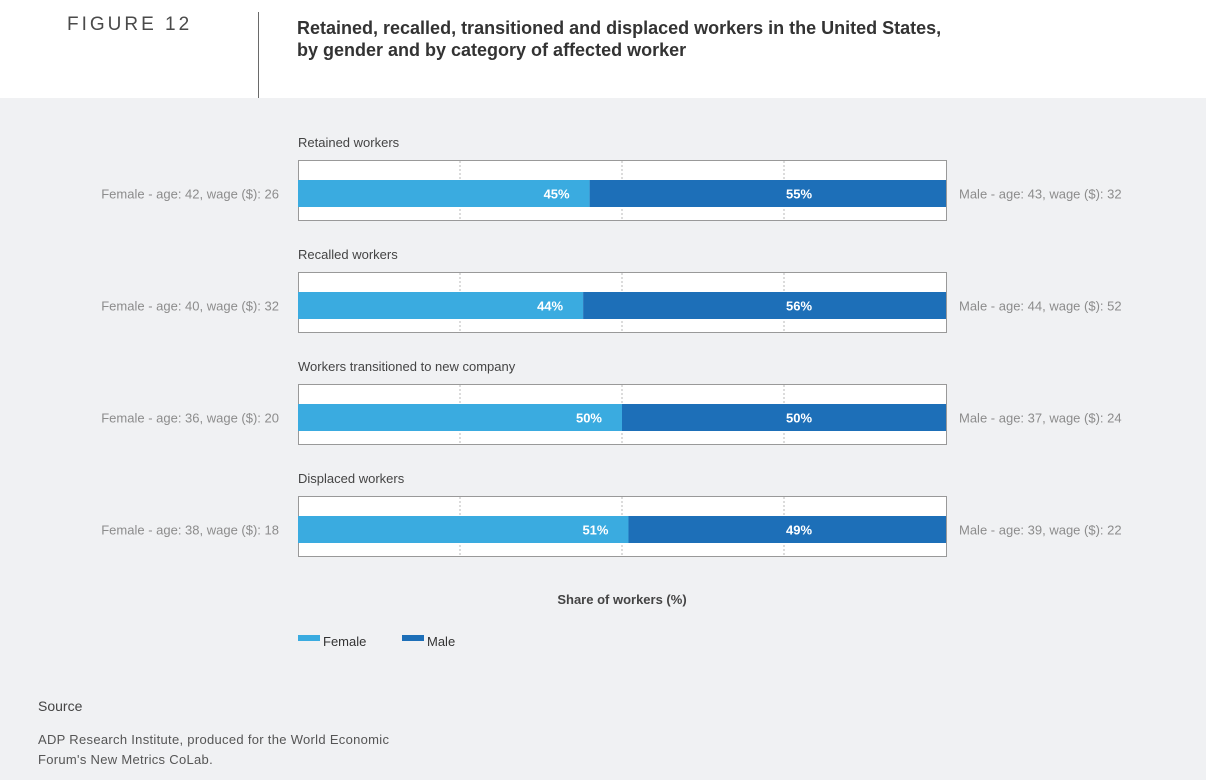  I want to click on category-label: Workers transitioned to new company, so click(407, 366).